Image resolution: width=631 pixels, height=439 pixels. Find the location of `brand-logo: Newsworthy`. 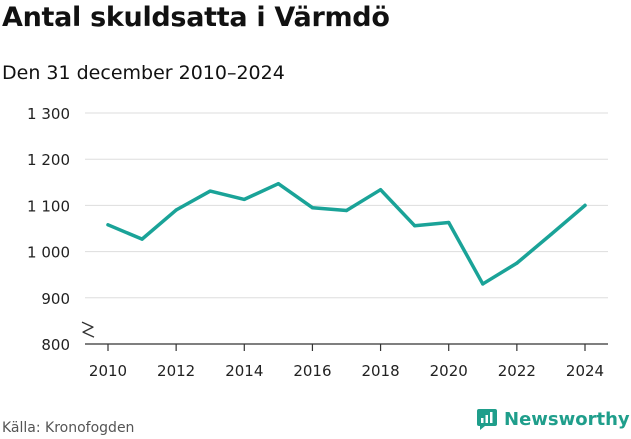

brand-logo: Newsworthy is located at coordinates (553, 419).